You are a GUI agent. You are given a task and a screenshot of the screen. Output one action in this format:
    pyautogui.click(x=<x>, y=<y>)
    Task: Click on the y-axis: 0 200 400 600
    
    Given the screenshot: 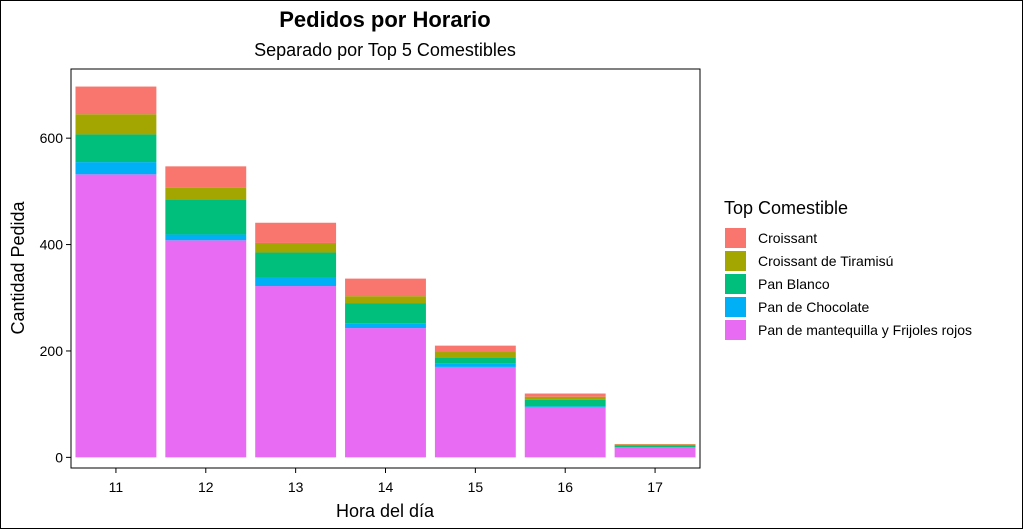 What is the action you would take?
    pyautogui.click(x=55, y=297)
    